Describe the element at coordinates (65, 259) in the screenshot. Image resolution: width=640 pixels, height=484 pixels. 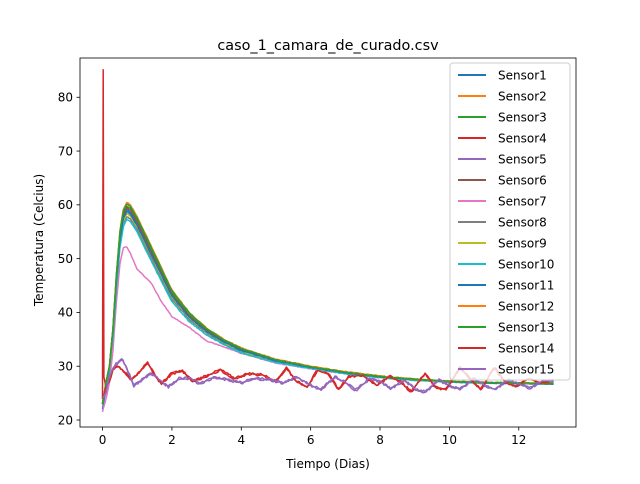
I see `y-tick-label: 50` at that location.